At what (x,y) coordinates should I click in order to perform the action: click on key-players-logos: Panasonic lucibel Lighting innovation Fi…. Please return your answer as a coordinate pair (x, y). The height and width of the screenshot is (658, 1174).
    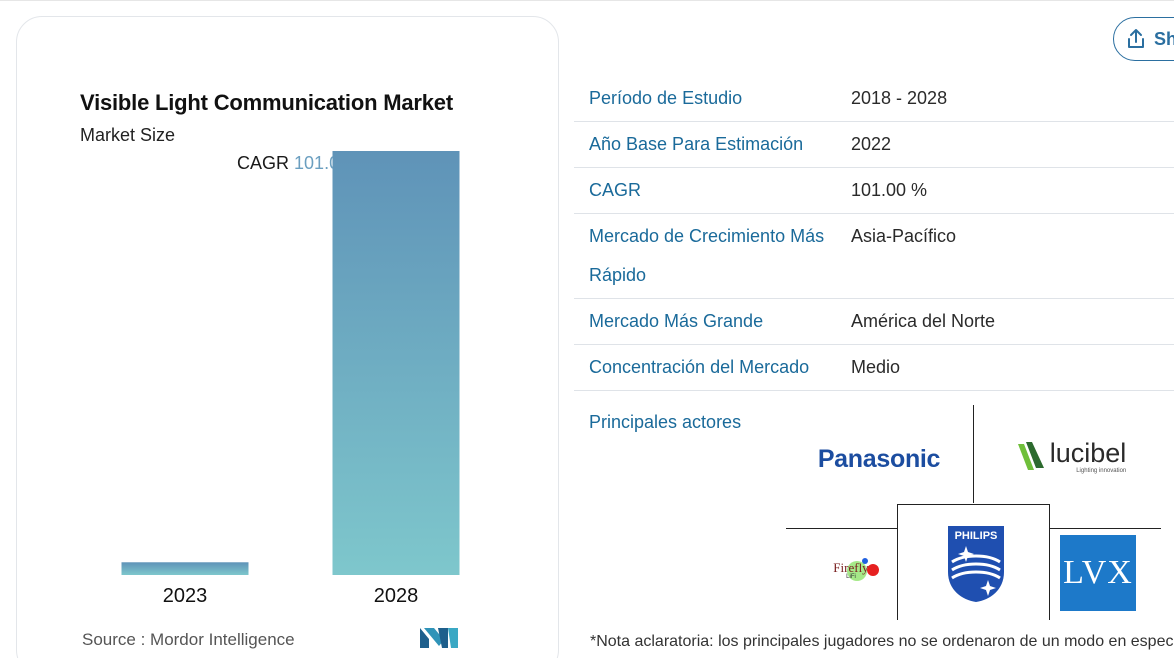
    Looking at the image, I should click on (976, 512).